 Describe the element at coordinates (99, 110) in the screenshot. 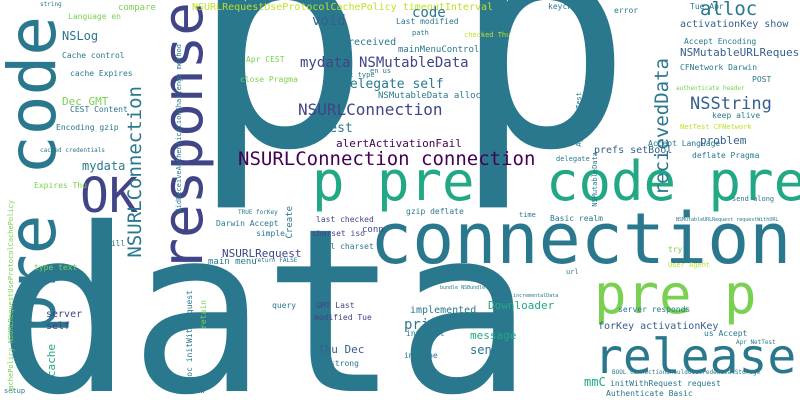

I see `word-cest-content: CEST Content` at that location.